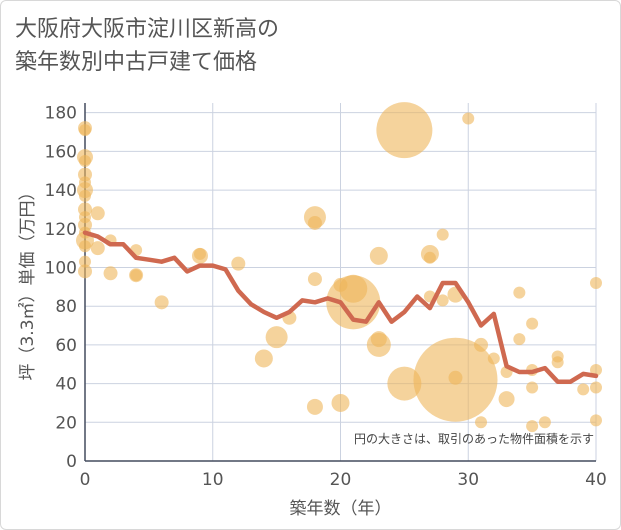  I want to click on y-tick-label: 180, so click(61, 114).